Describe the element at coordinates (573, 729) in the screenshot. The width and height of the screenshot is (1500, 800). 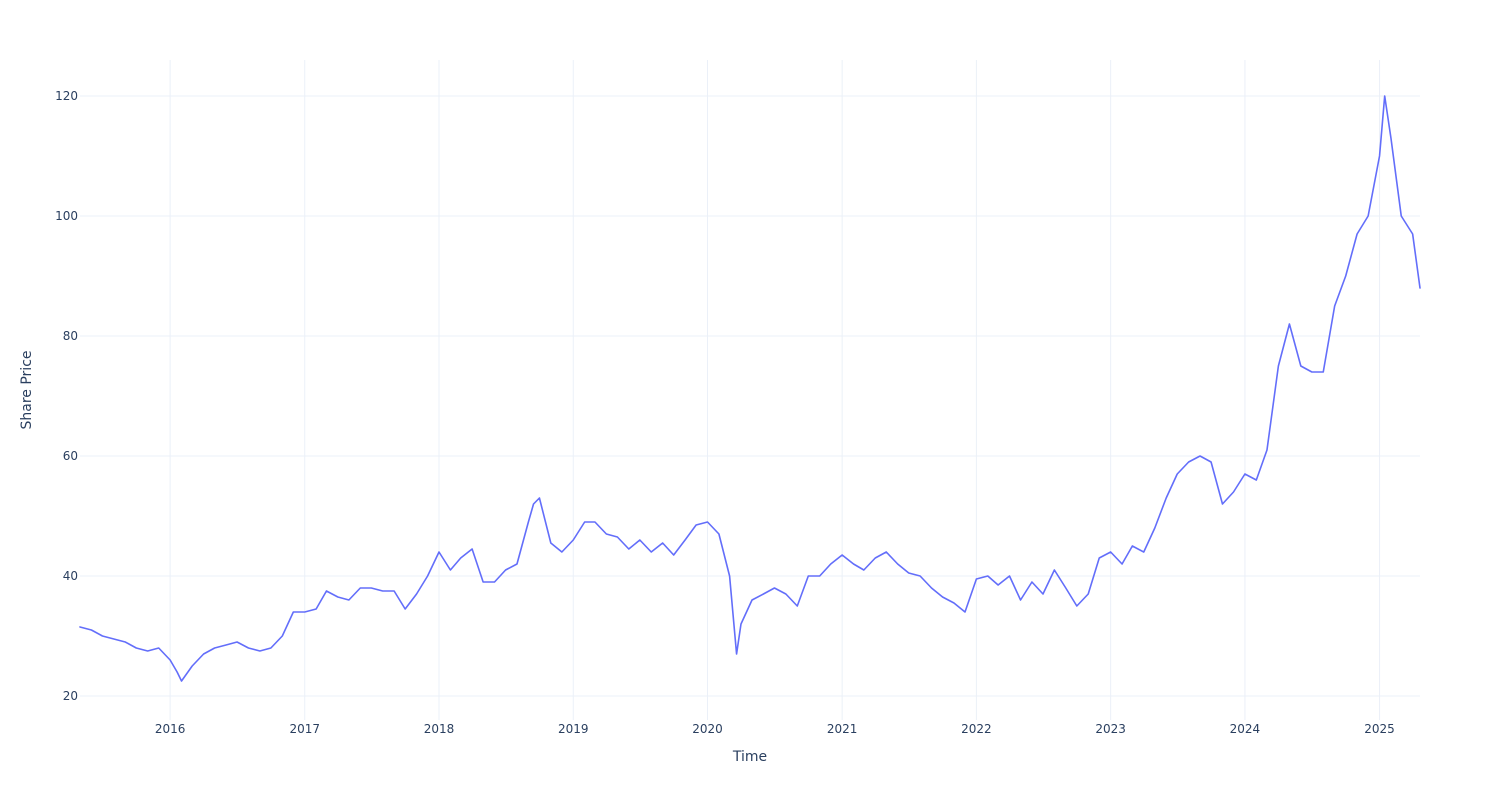
I see `x-tick-label: 2019` at that location.